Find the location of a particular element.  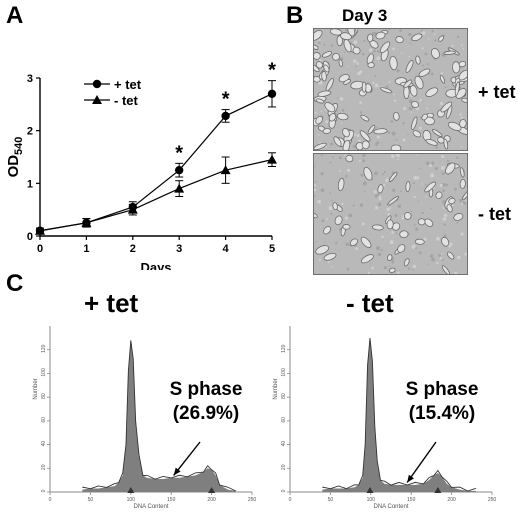

hist-x-tick-label: 150 is located at coordinates (411, 500).